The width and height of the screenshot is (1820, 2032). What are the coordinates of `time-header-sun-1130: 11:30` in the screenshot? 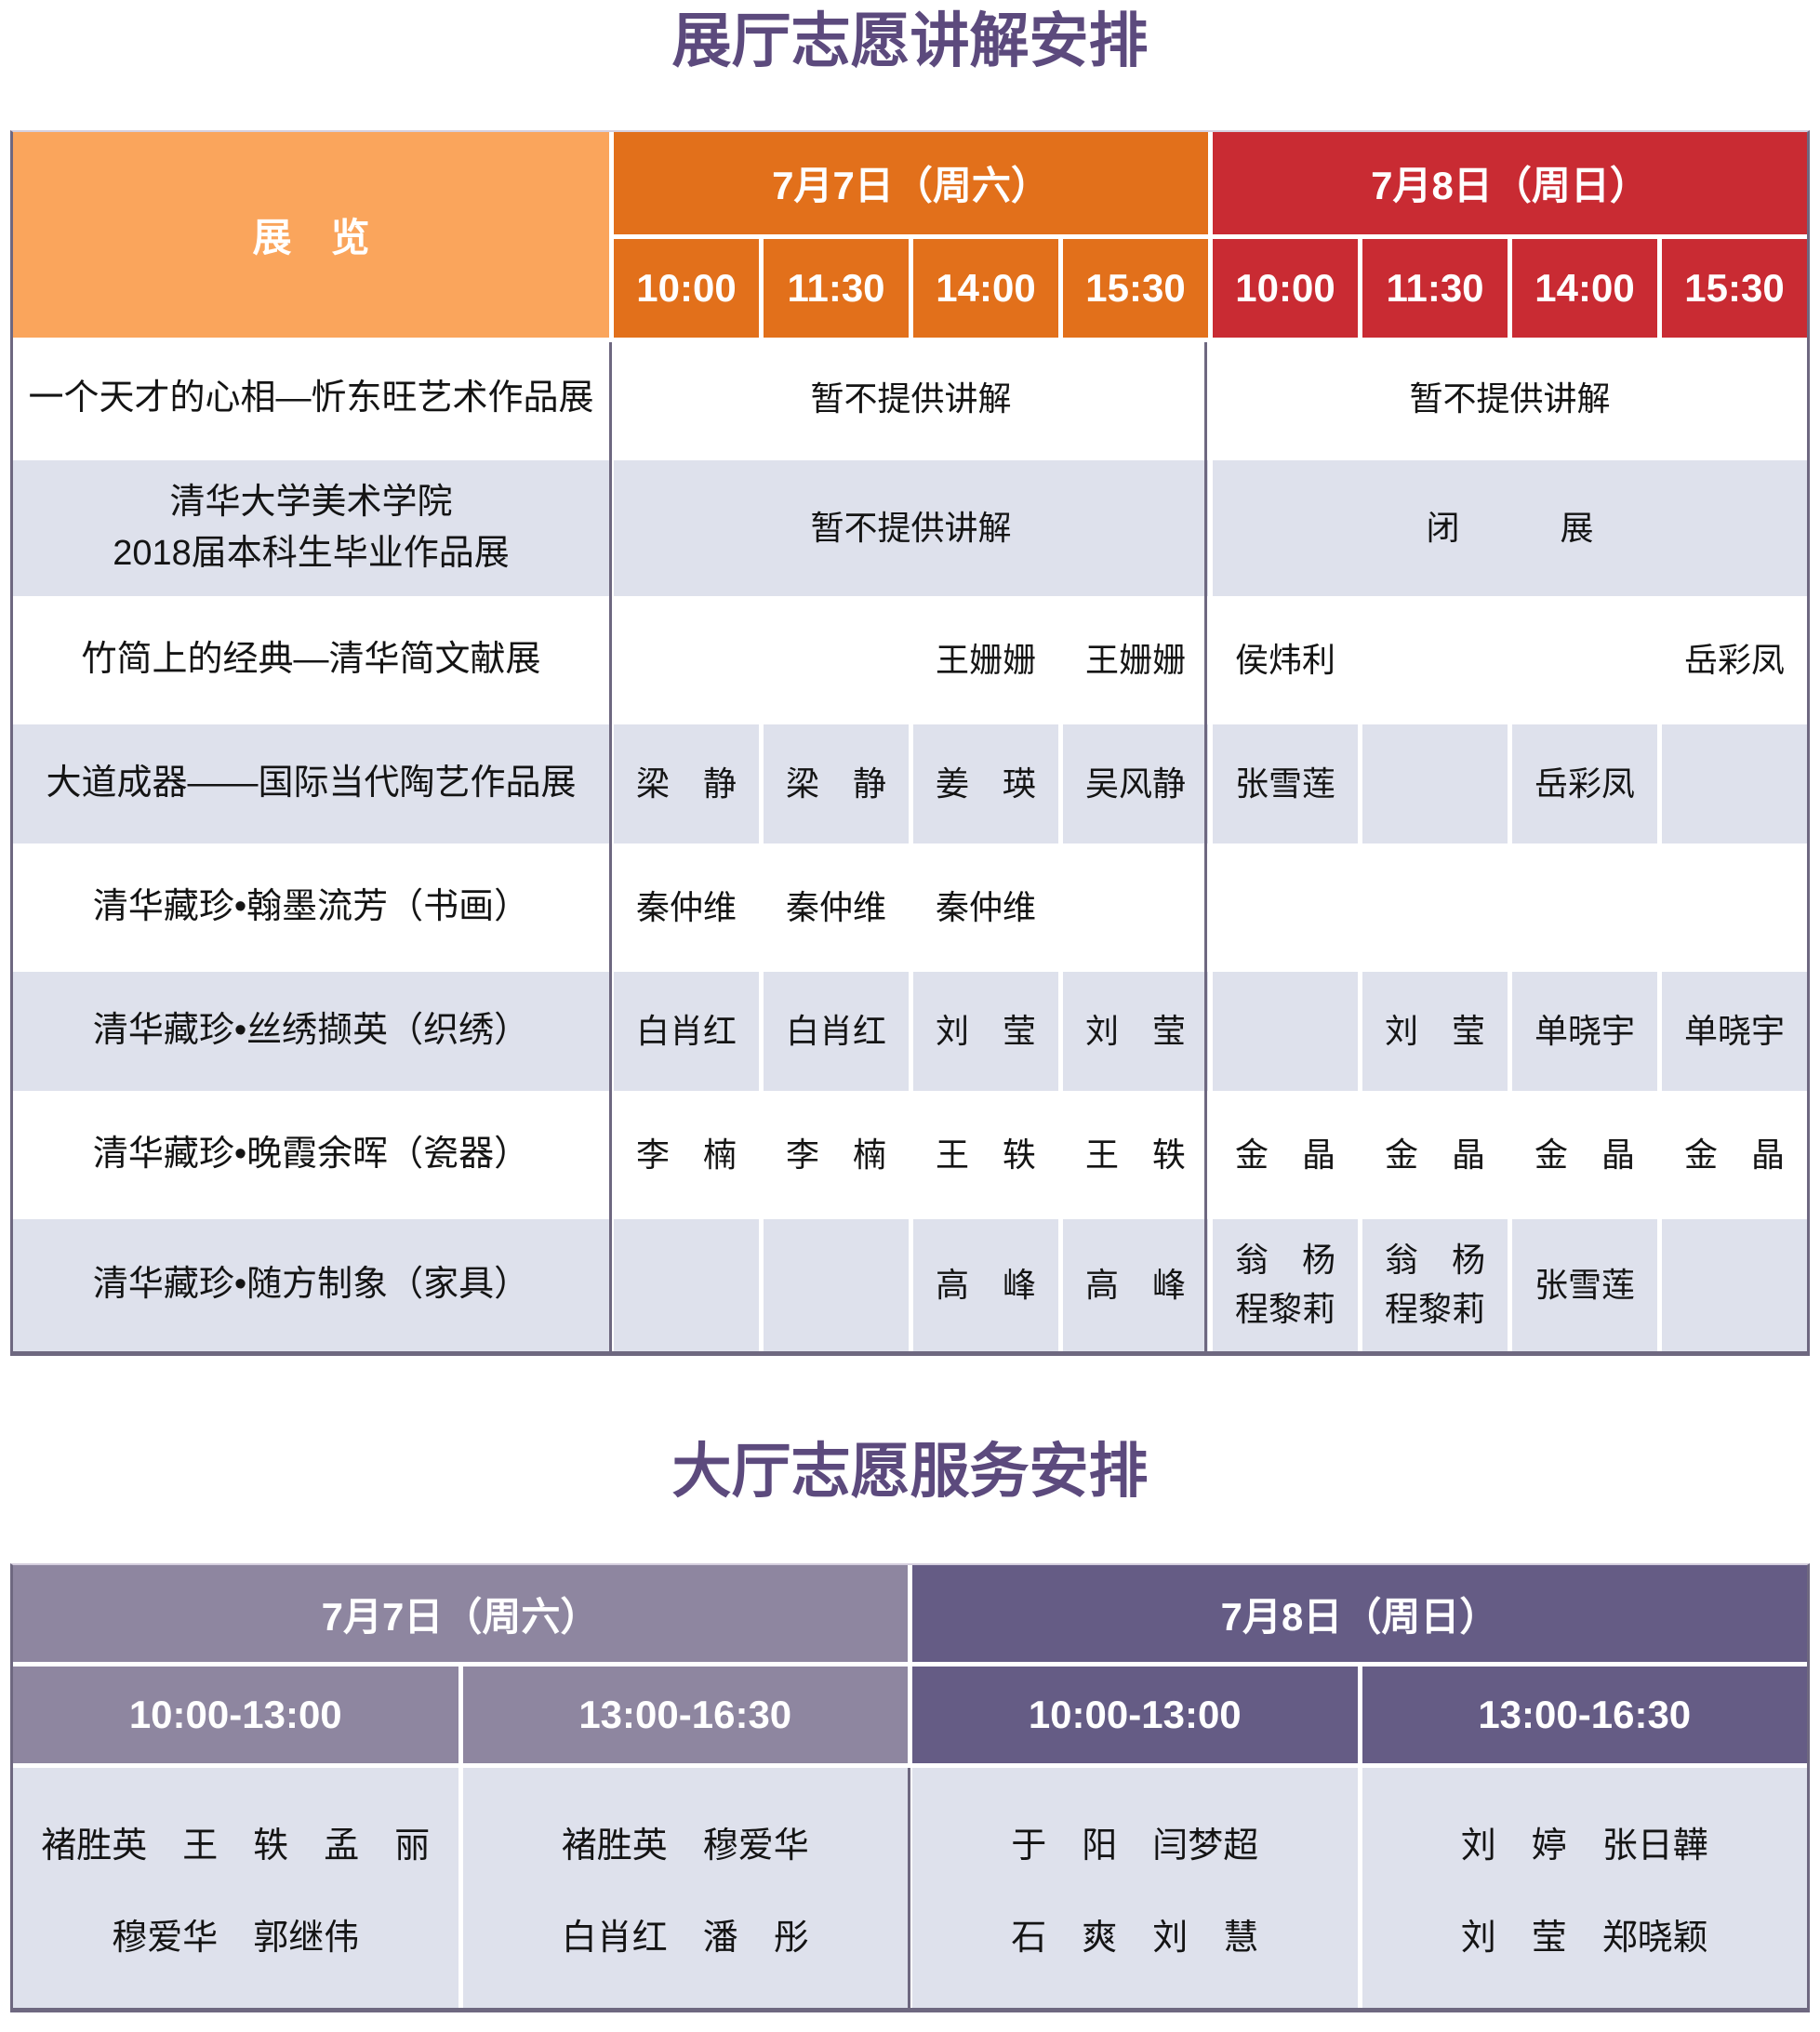 It's located at (1435, 288).